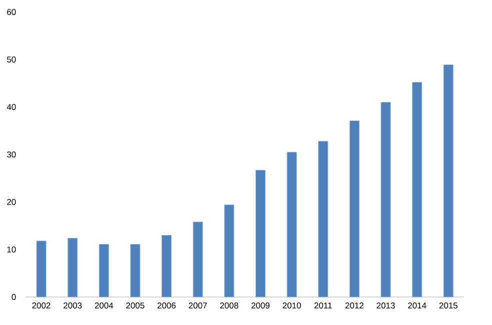 Image resolution: width=492 pixels, height=325 pixels. I want to click on x-tick-label: 2006, so click(167, 305).